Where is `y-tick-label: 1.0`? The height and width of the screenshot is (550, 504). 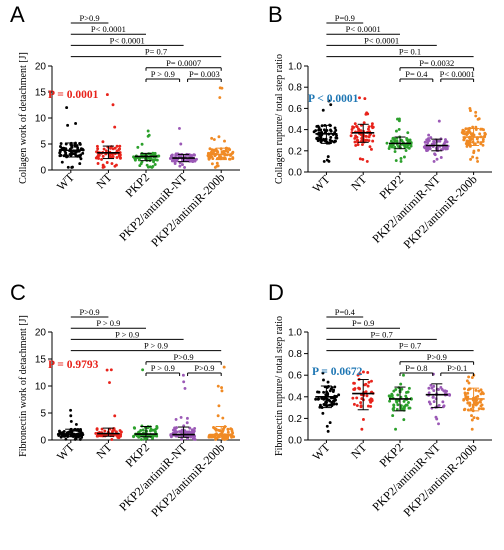 y-tick-label: 1.0 is located at coordinates (295, 333).